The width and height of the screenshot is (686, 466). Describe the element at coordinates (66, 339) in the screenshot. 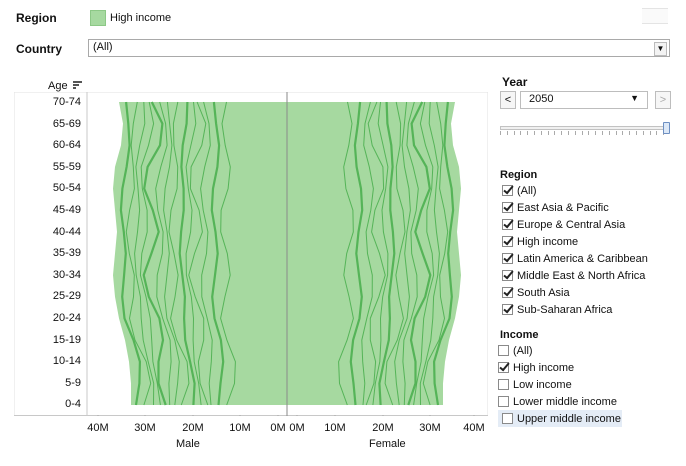

I see `age-tick-label: 15-19` at that location.